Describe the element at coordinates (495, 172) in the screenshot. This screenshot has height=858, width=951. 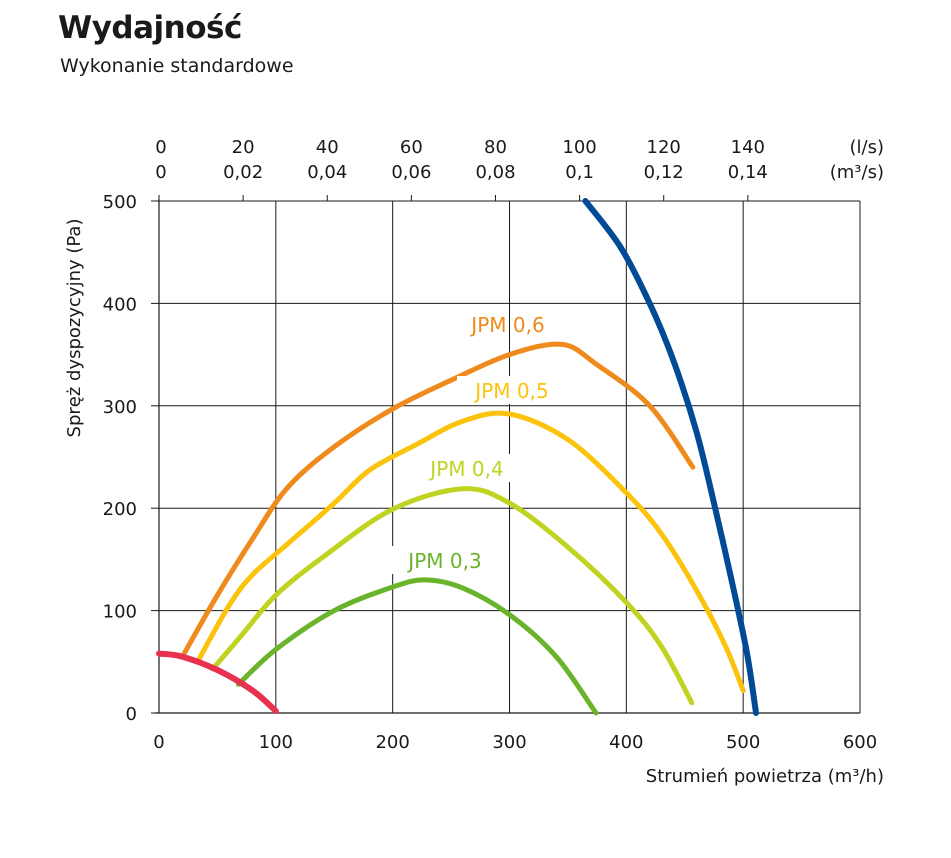
I see `top-tick-label-m3s: 0,08` at that location.